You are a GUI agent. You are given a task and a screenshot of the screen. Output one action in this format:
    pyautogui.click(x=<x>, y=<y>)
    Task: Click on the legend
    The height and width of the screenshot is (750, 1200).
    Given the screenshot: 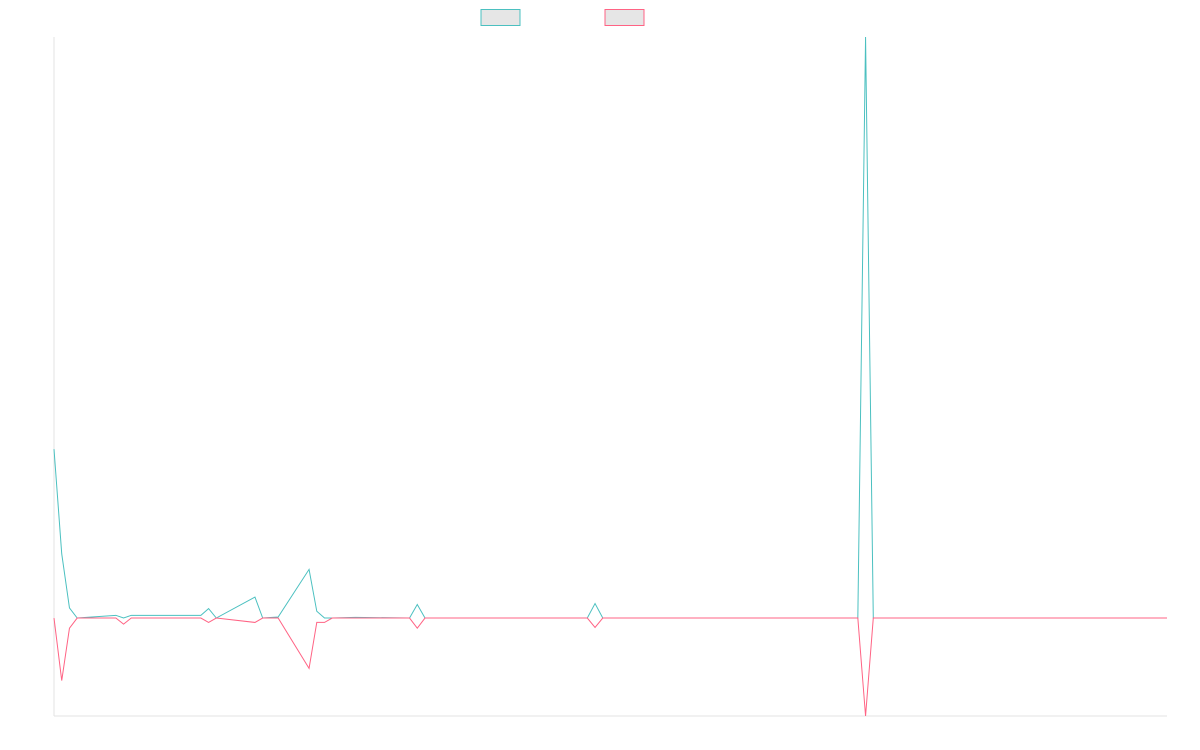 What is the action you would take?
    pyautogui.click(x=562, y=17)
    